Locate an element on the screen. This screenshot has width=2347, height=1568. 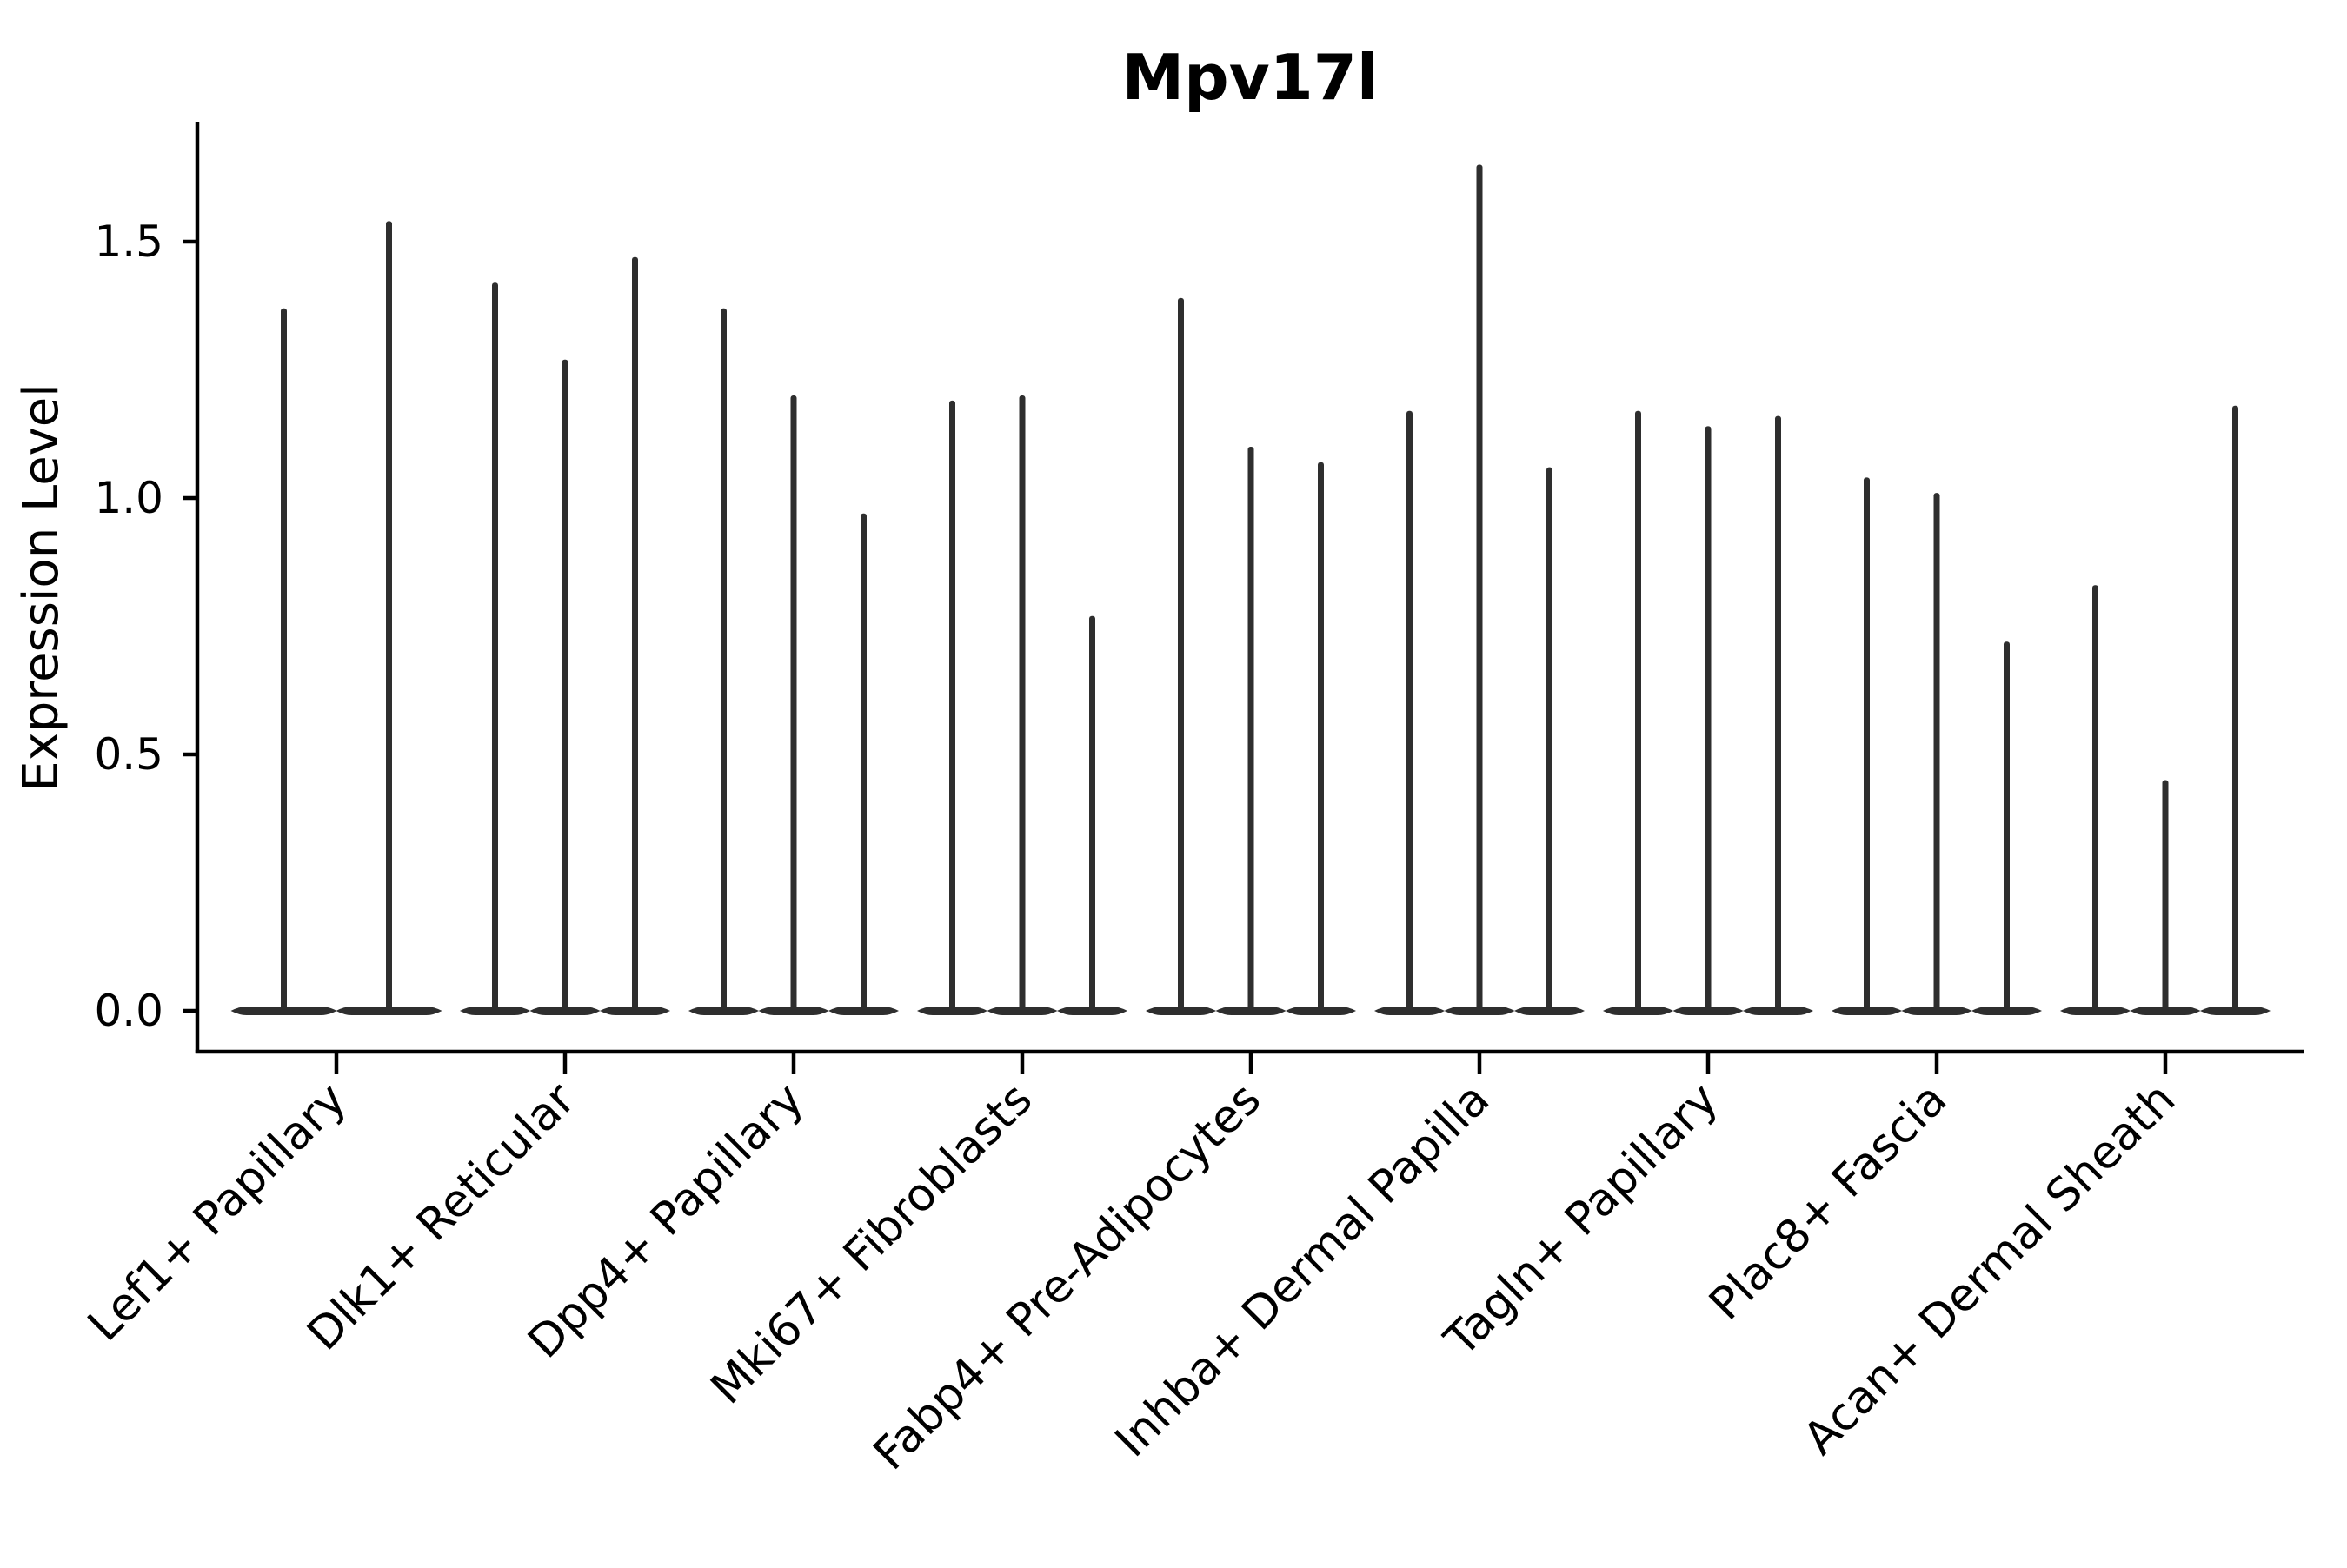
y-tick-label-1.0: 1.0 is located at coordinates (128, 498).